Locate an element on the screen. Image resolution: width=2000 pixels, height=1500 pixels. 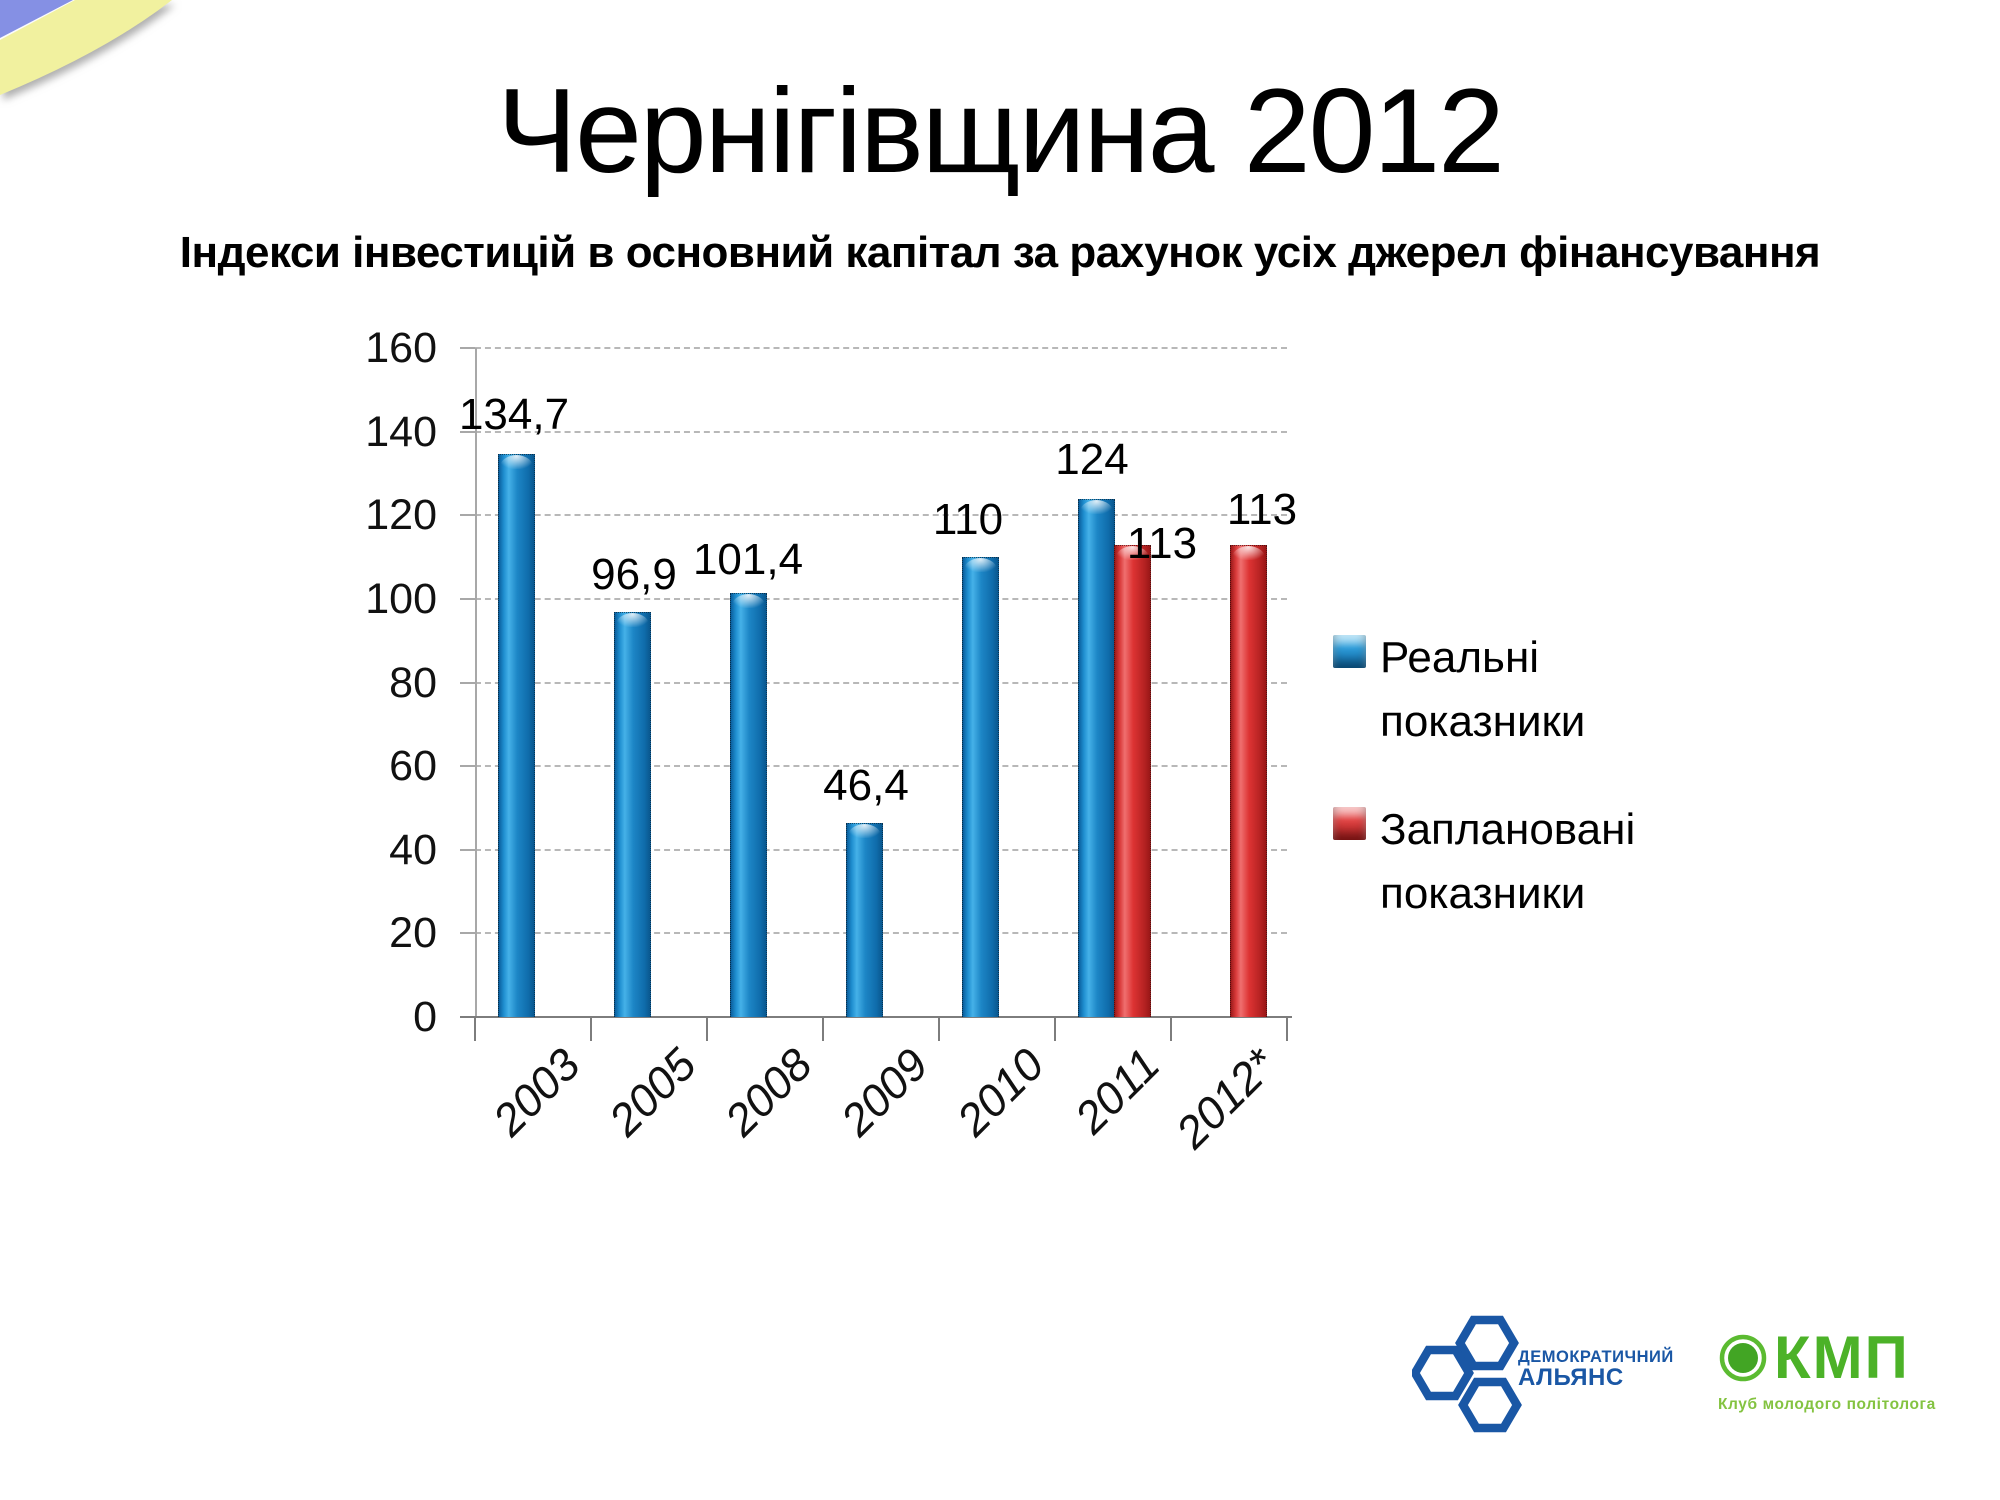
x-axis-label-2011: 2011 is located at coordinates (1117, 1091).